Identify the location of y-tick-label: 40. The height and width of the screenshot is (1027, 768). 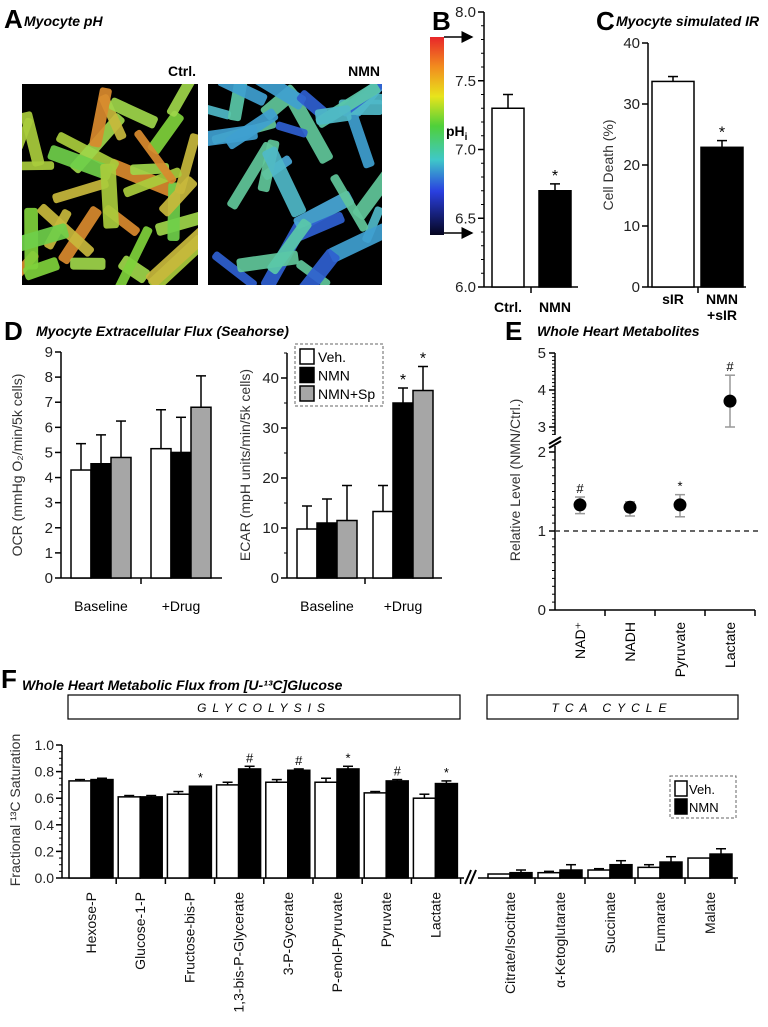
(270, 378).